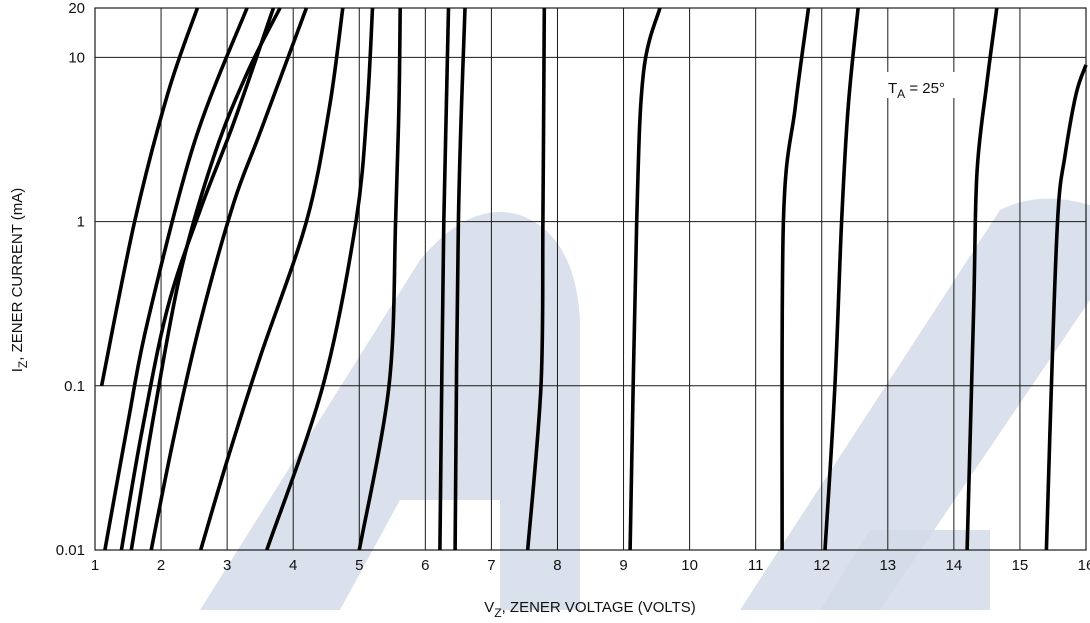 The height and width of the screenshot is (623, 1090). I want to click on x-tick-label: 11, so click(756, 565).